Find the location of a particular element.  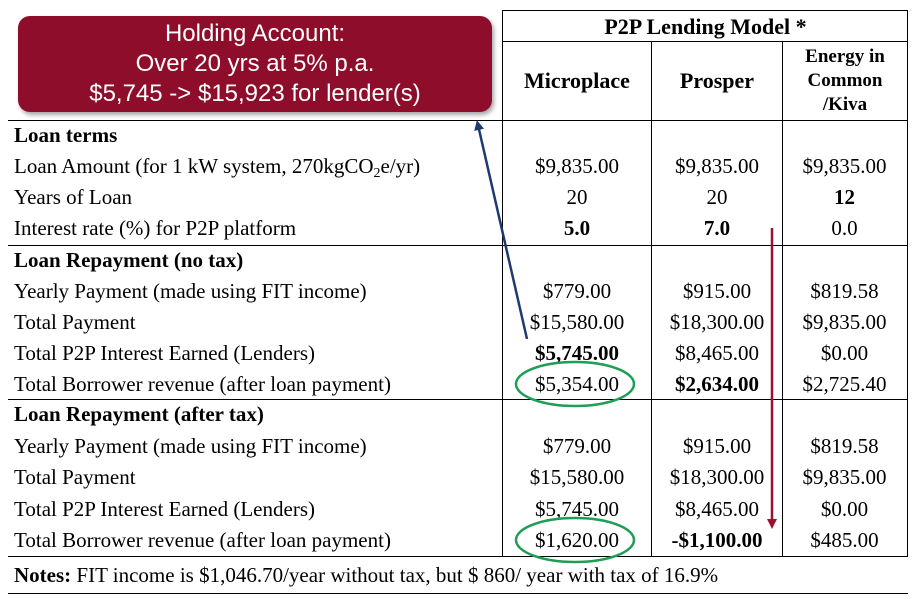

row-label-interest-rate: Interest rate (%) for P2P platform is located at coordinates (155, 228).